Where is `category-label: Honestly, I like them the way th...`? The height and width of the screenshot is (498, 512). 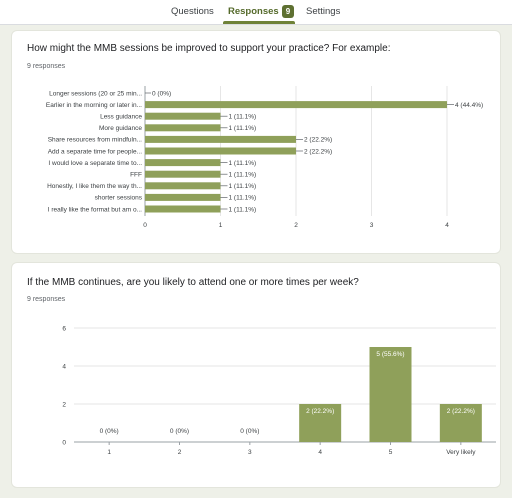 category-label: Honestly, I like them the way th... is located at coordinates (94, 186).